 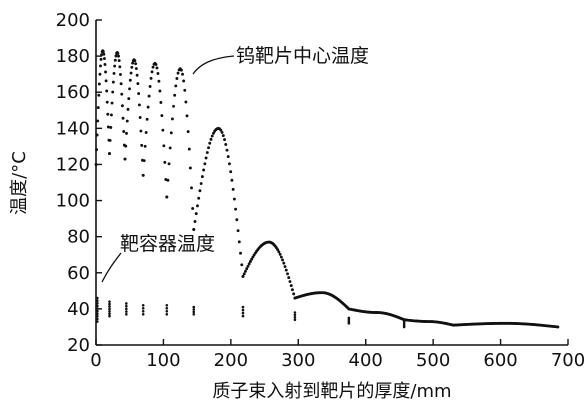 What do you see at coordinates (73, 92) in the screenshot?
I see `y-tick-label: 160` at bounding box center [73, 92].